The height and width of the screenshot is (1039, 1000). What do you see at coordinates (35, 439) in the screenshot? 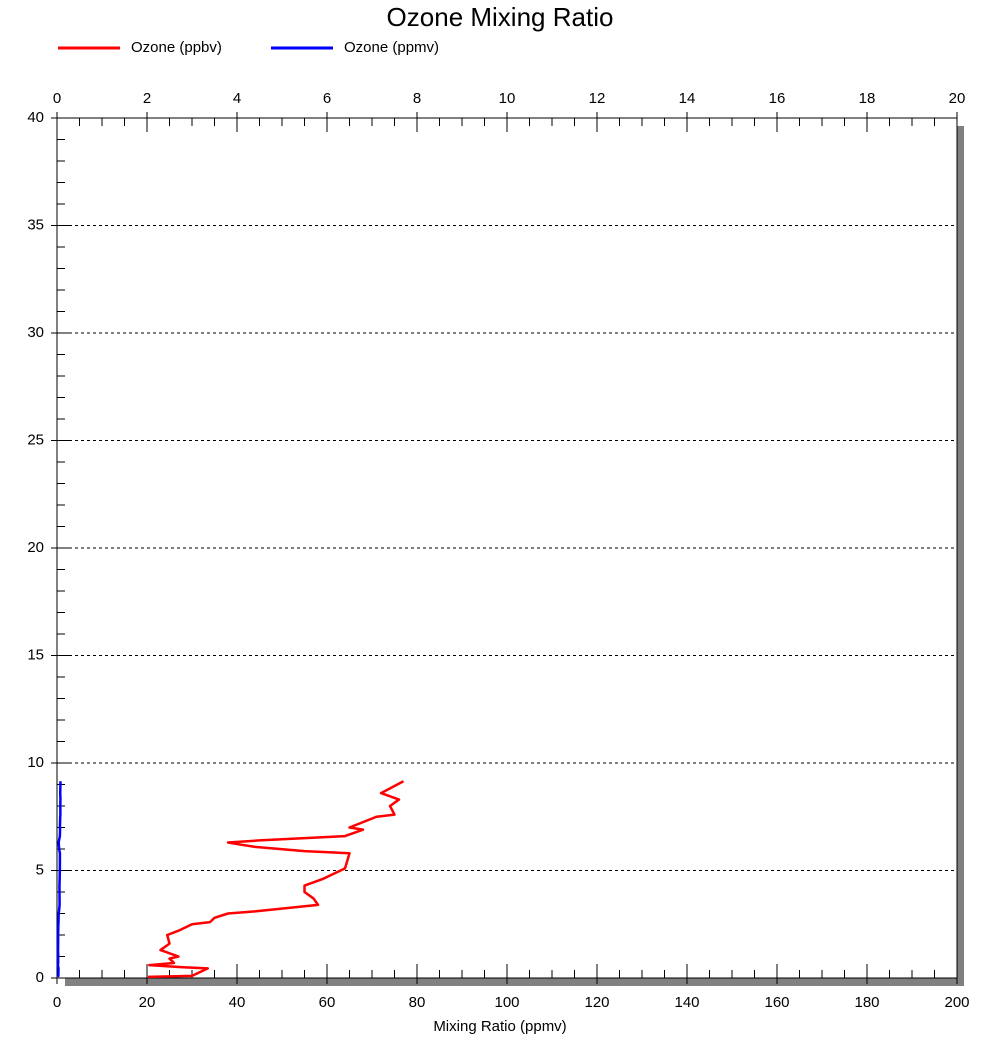
I see `y-tick-label: 25` at bounding box center [35, 439].